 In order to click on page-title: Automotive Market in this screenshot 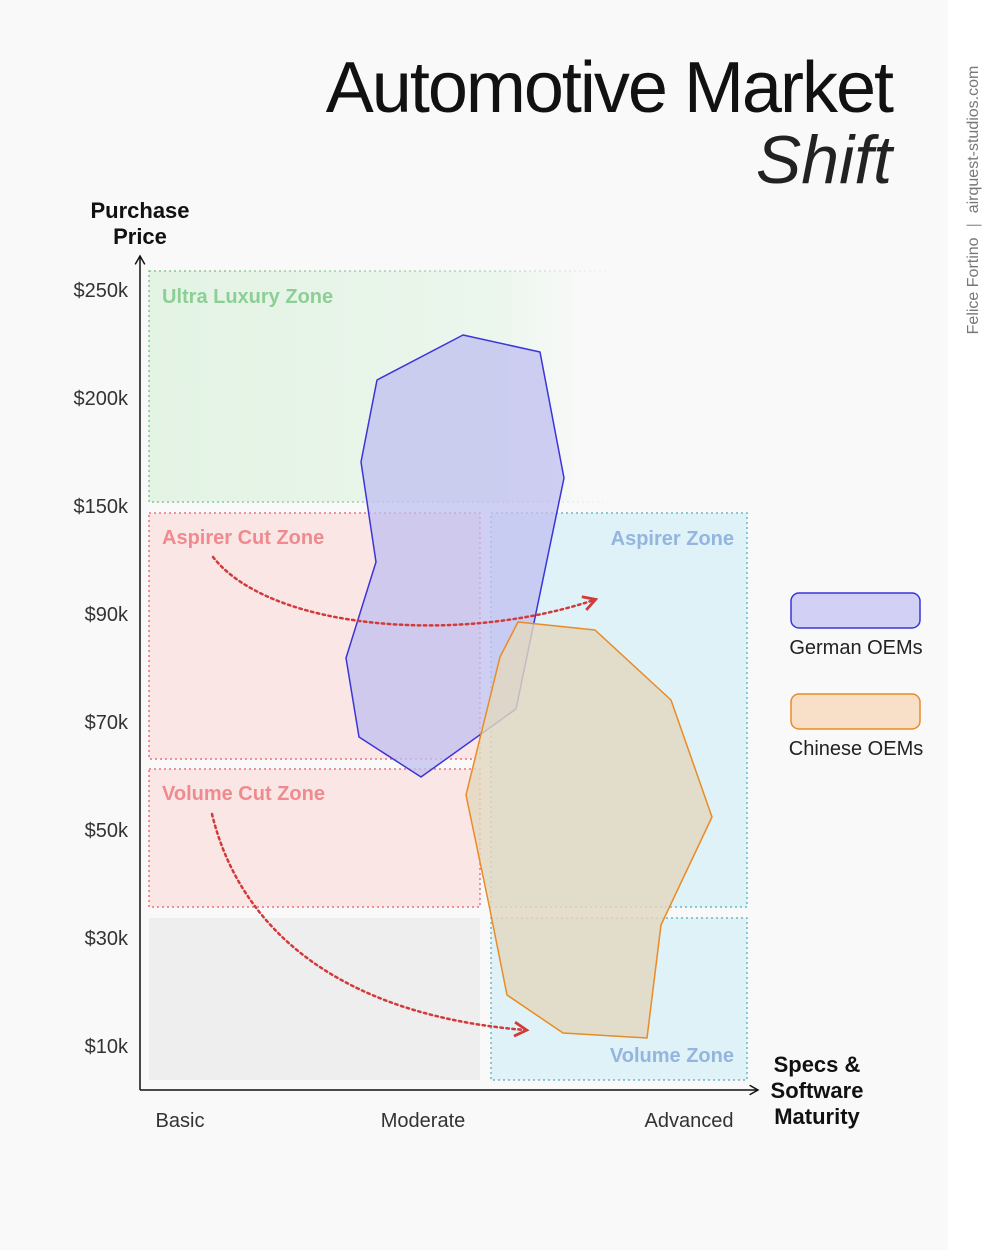, I will do `click(609, 88)`.